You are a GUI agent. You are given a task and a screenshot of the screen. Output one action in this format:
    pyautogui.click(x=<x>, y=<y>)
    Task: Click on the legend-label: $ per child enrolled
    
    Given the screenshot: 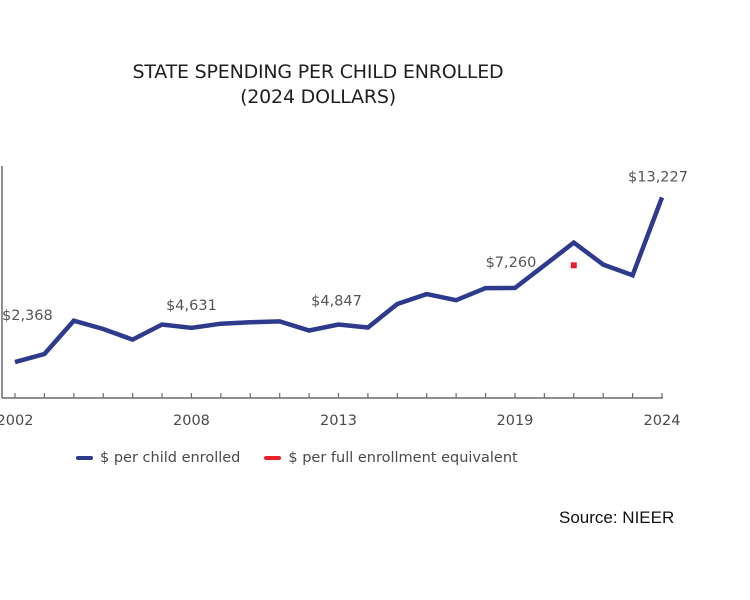 What is the action you would take?
    pyautogui.click(x=170, y=458)
    